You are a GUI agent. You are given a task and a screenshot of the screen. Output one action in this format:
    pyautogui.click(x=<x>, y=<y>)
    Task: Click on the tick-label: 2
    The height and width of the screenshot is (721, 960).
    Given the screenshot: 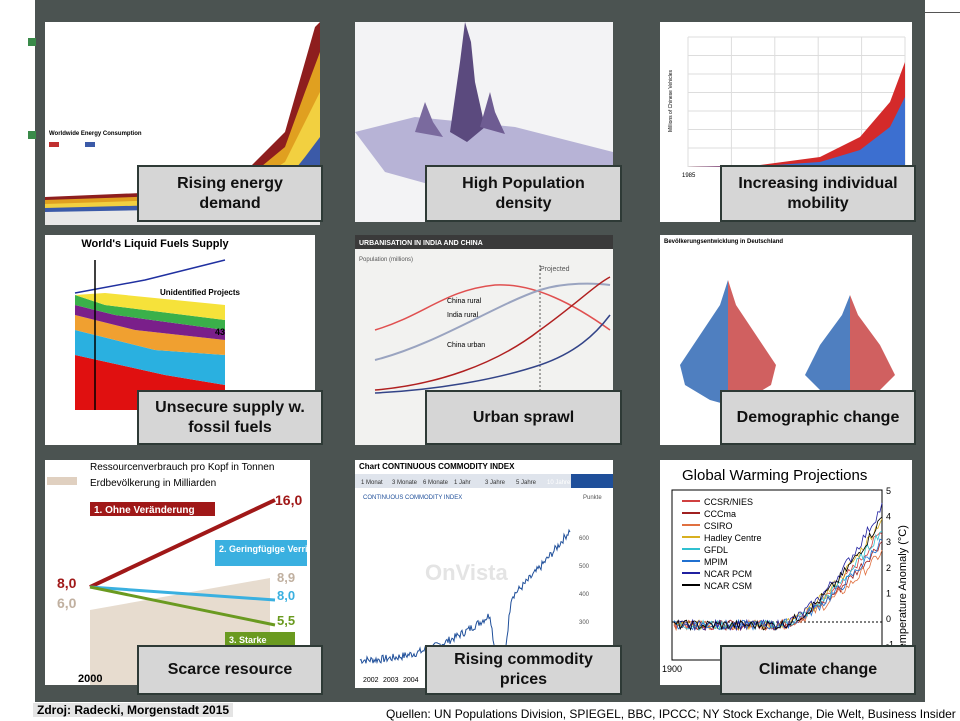 What is the action you would take?
    pyautogui.click(x=888, y=568)
    